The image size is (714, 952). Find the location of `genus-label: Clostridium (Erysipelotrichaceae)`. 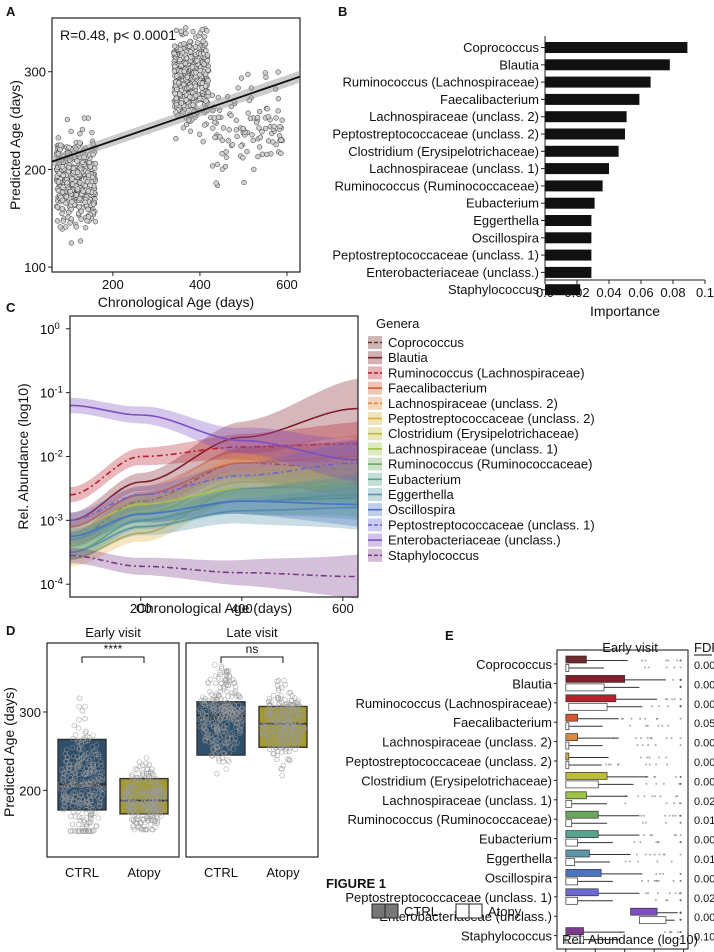

genus-label: Clostridium (Erysipelotrichaceae) is located at coordinates (443, 151).